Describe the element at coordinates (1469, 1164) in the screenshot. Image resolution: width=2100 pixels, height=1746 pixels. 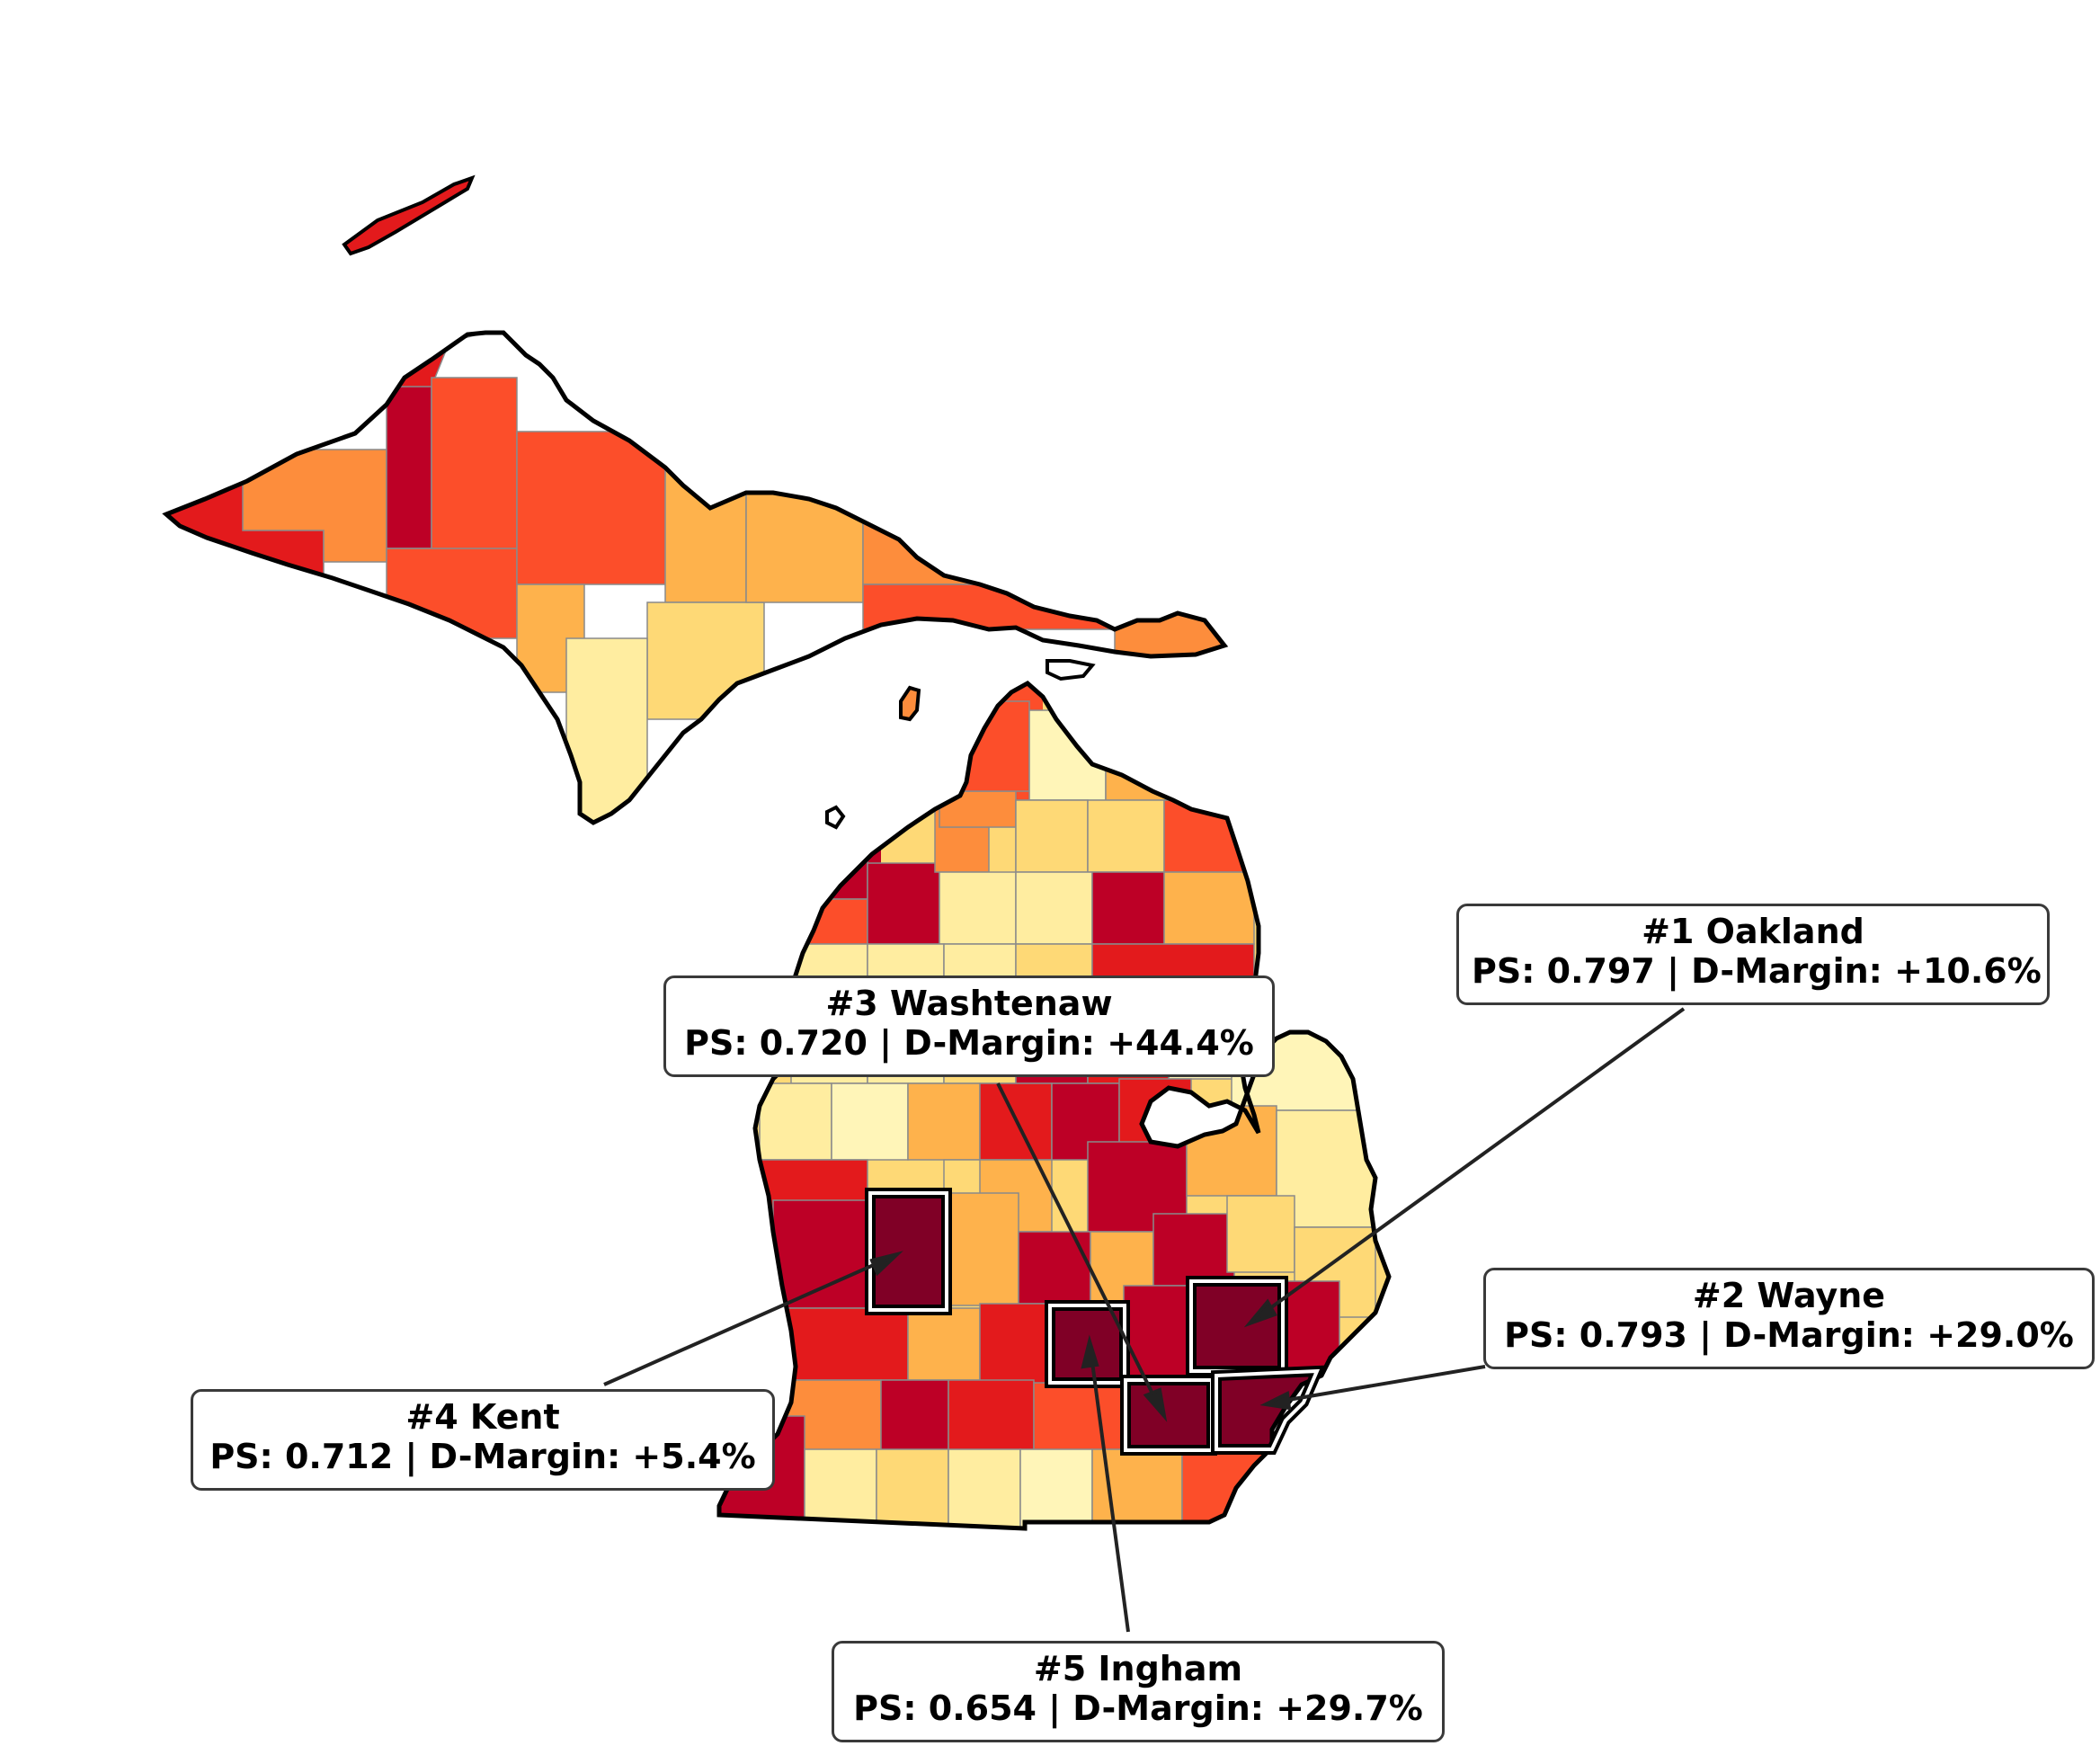
I see `leader-oakland` at that location.